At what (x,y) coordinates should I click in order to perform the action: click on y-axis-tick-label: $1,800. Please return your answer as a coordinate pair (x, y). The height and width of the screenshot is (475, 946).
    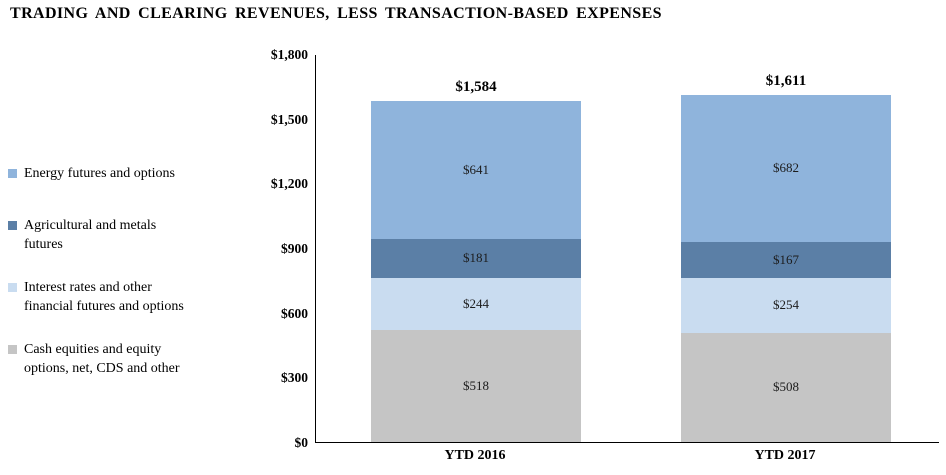
    Looking at the image, I should click on (289, 54).